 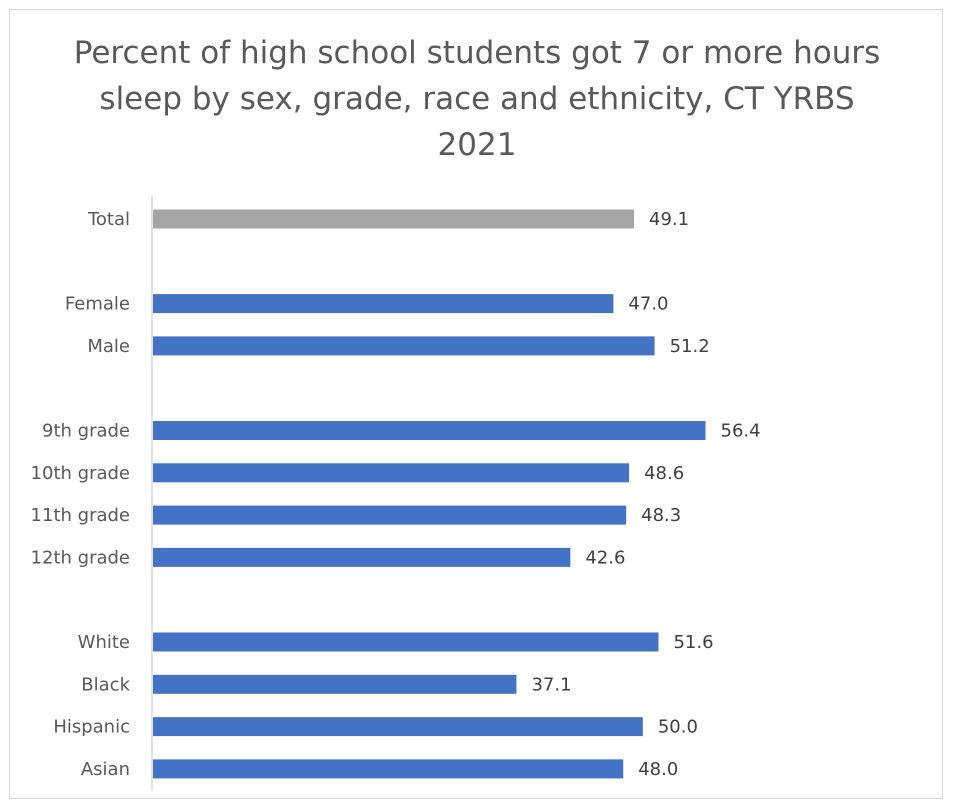 What do you see at coordinates (388, 769) in the screenshot?
I see `bar-asian` at bounding box center [388, 769].